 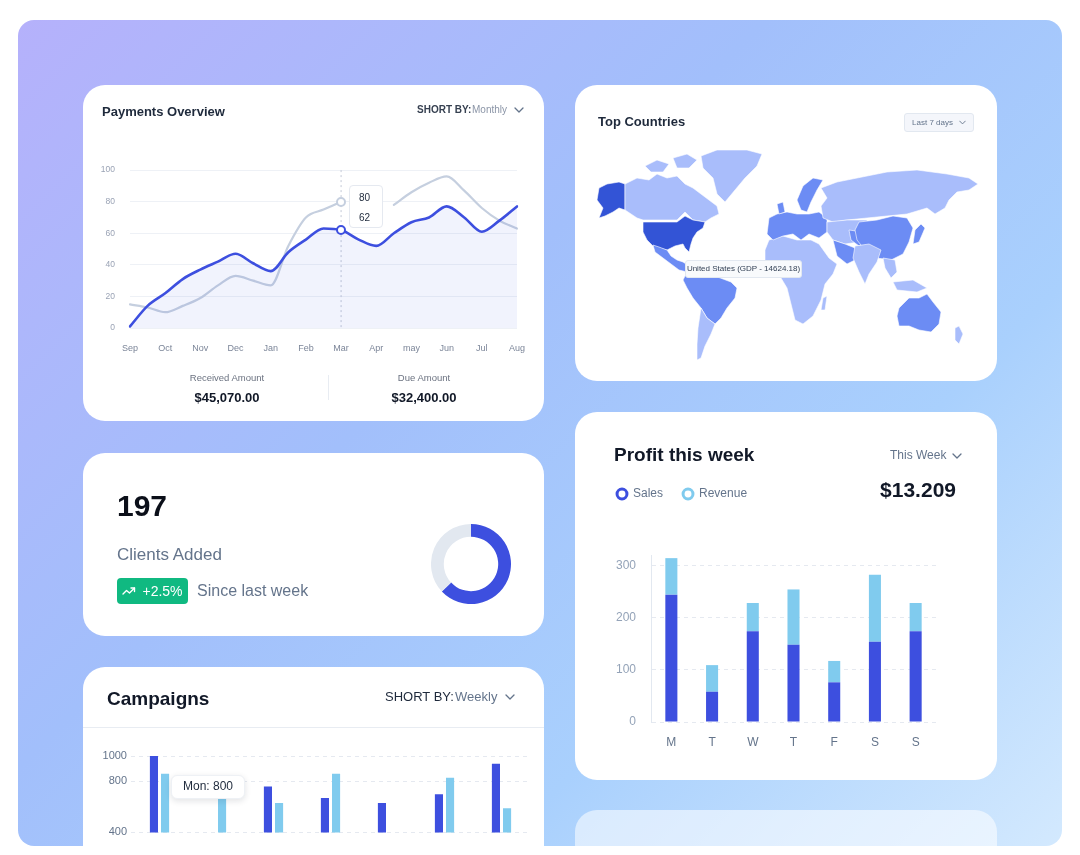 I want to click on x-tick-label: Jan, so click(x=270, y=347).